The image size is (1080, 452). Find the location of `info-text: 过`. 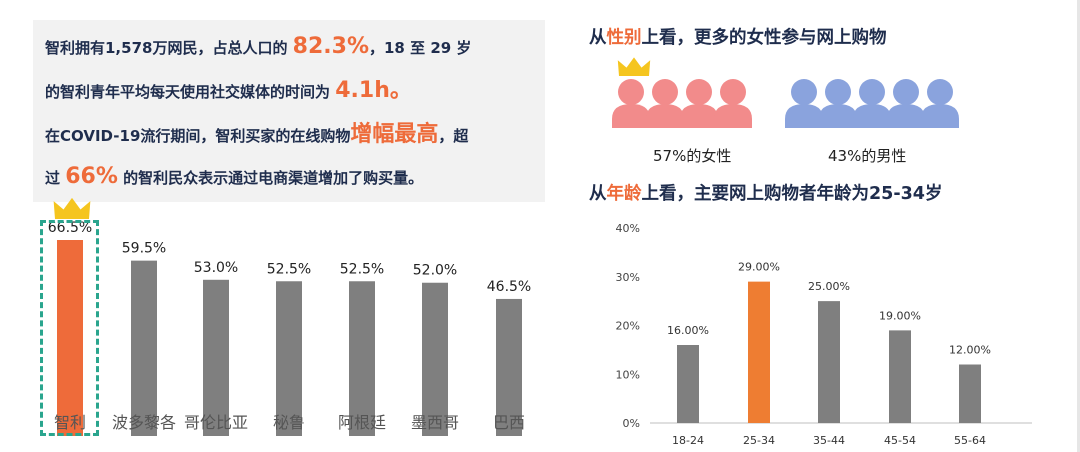

info-text: 过 is located at coordinates (55, 178).